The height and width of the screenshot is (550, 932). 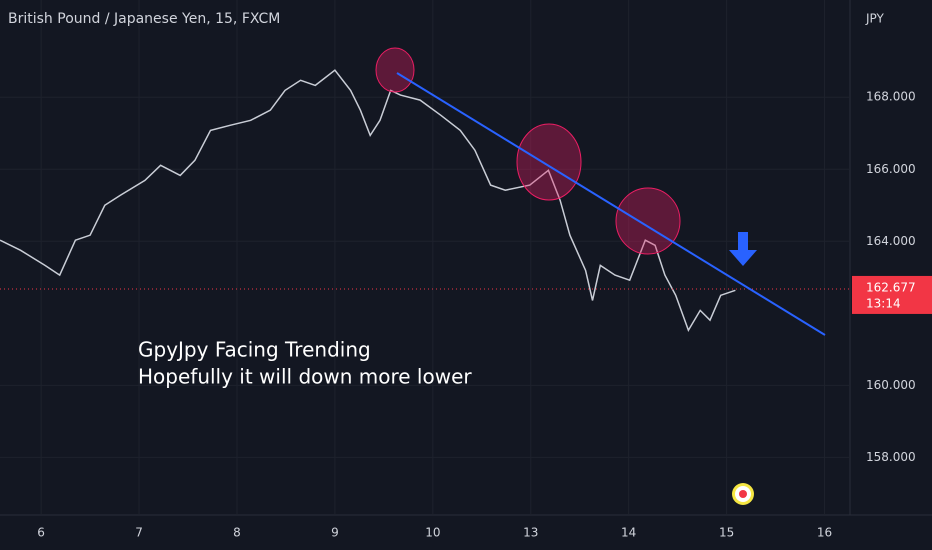 I want to click on x-tick-label: 16, so click(x=824, y=533).